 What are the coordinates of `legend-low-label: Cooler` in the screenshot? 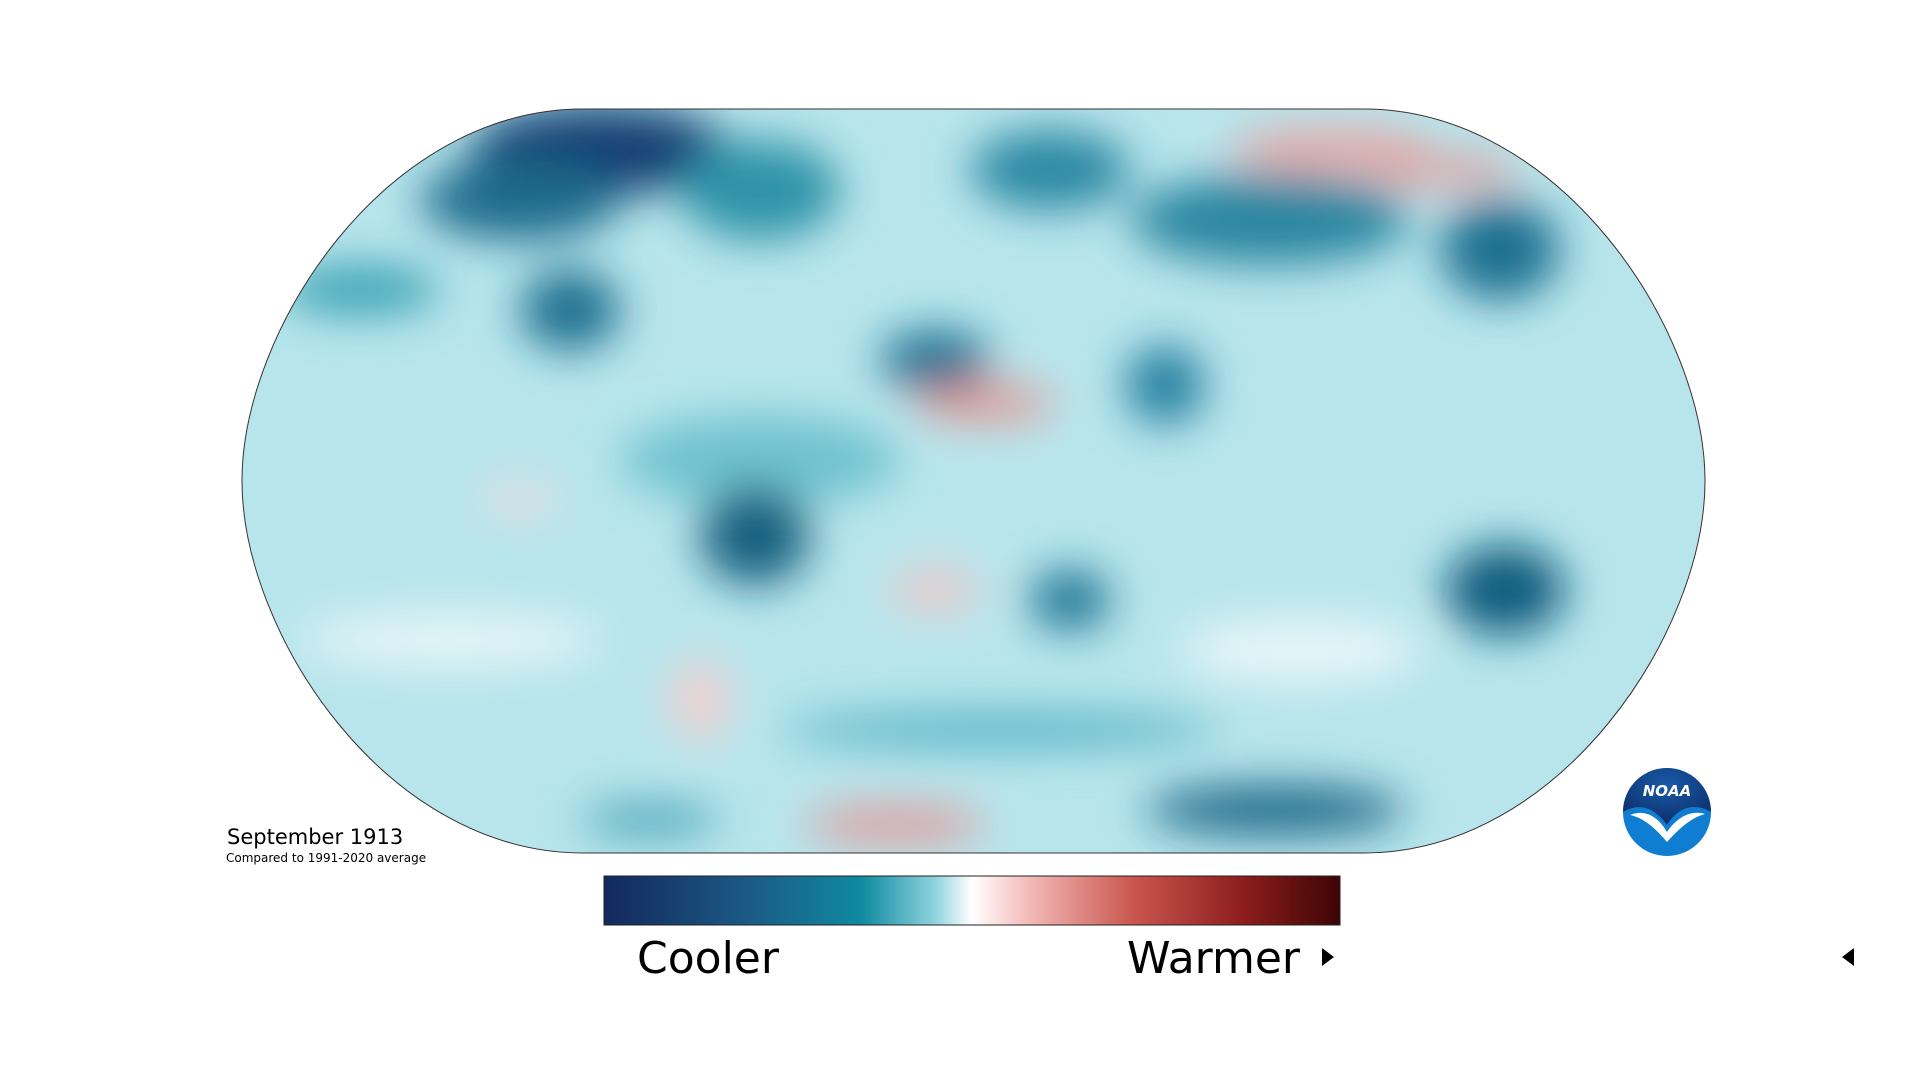 It's located at (708, 958).